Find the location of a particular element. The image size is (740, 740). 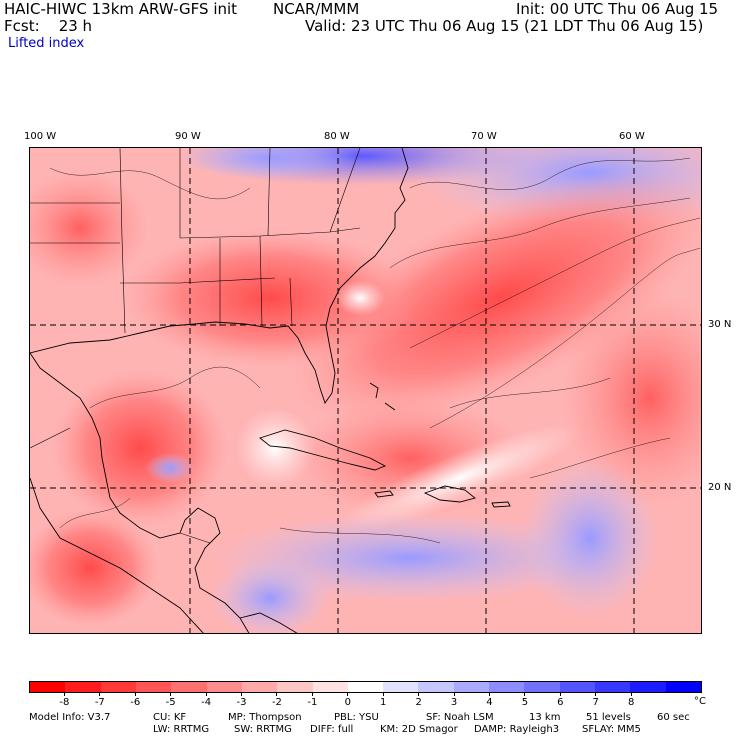

lon-label-100w: 100 W is located at coordinates (40, 136).